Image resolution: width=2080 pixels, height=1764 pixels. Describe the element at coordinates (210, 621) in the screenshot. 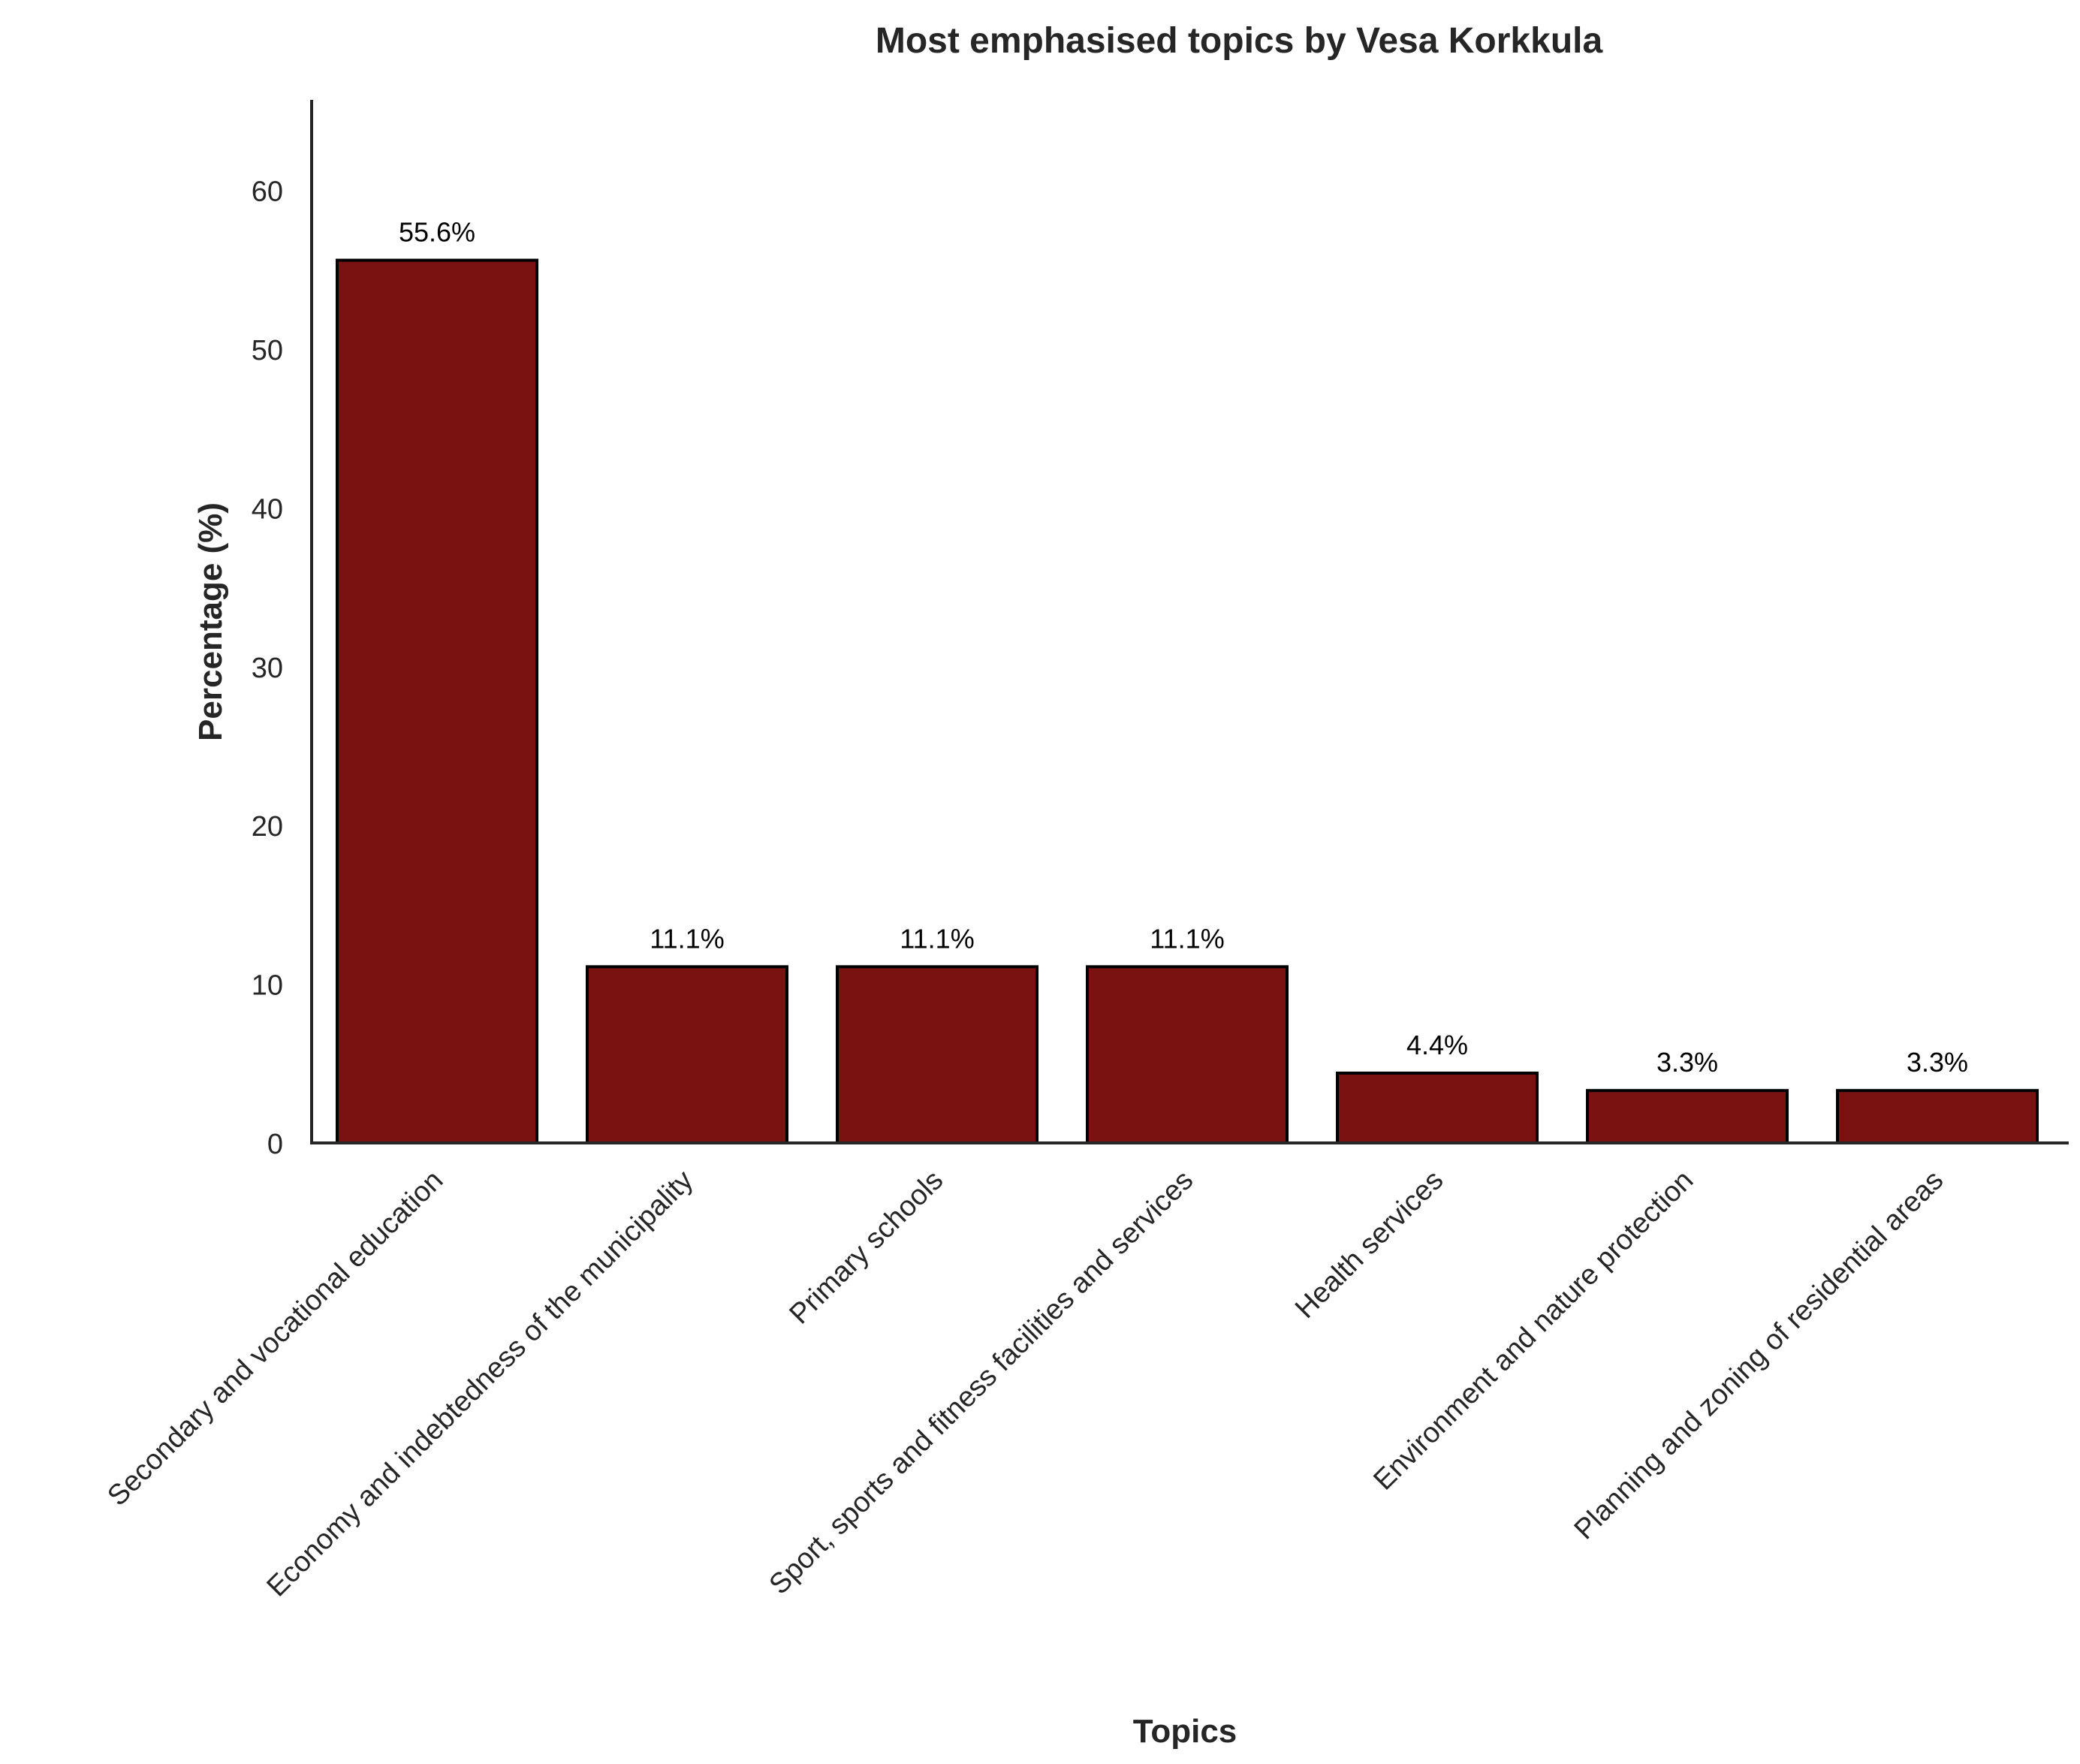

I see `y-axis-title: Percentage (%)` at that location.